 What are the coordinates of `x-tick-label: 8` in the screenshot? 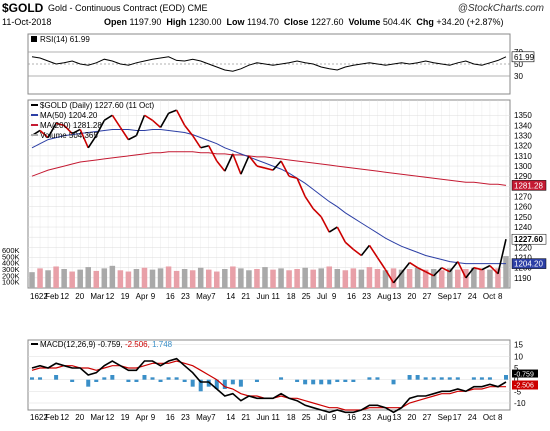 It's located at (500, 296).